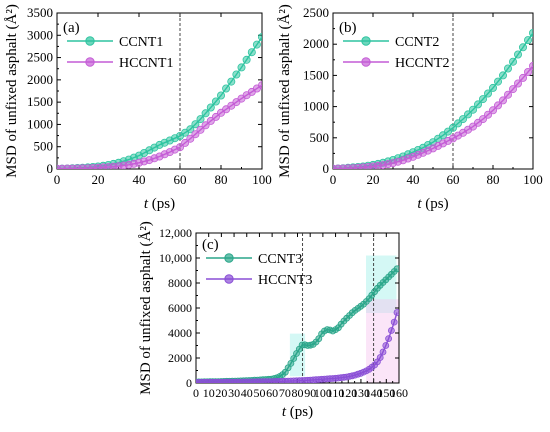  Describe the element at coordinates (141, 42) in the screenshot. I see `legend-label-ccnt1: CCNT1` at that location.